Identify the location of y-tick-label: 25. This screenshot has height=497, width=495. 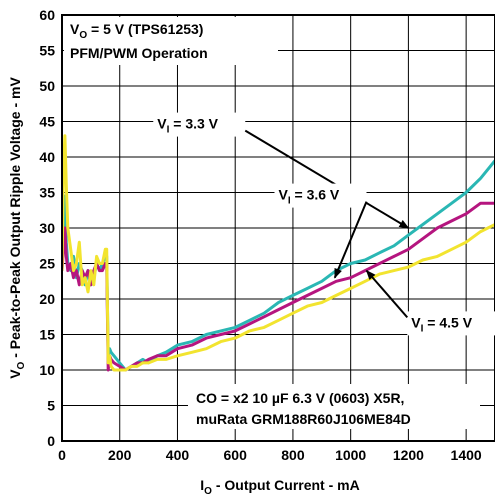
(47, 264).